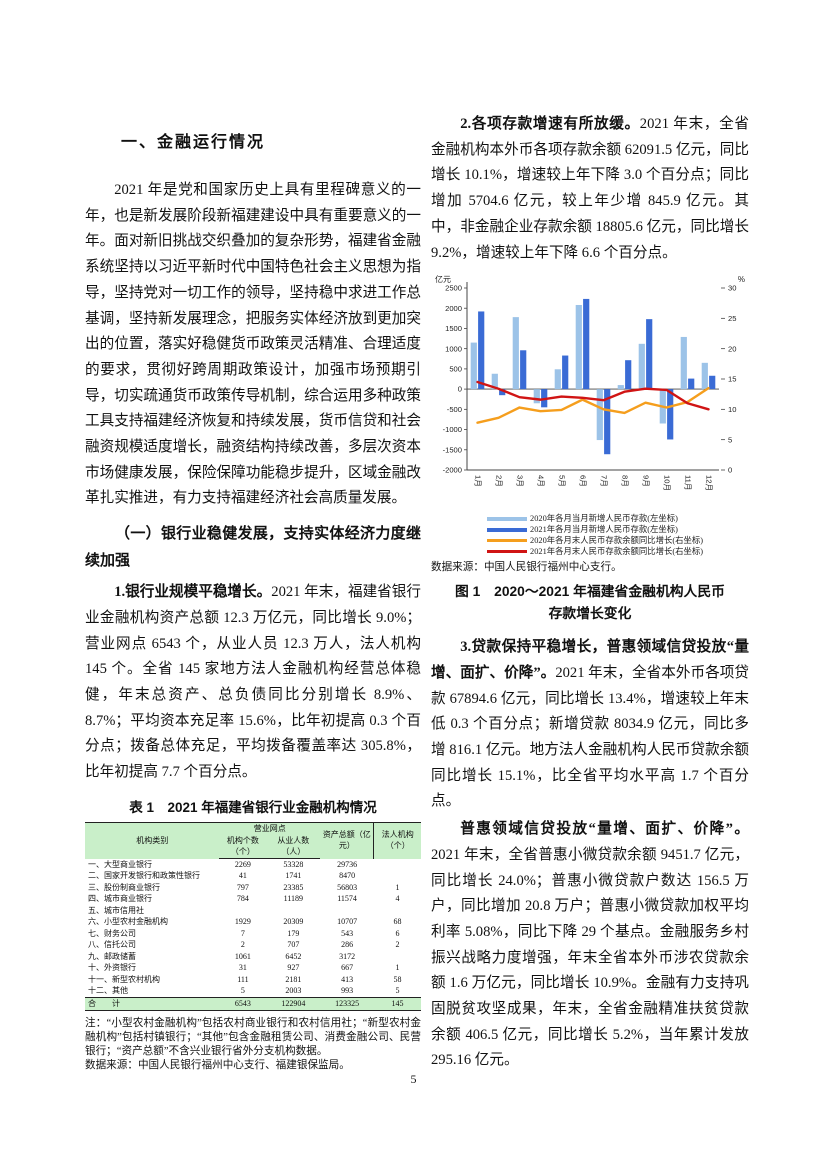  What do you see at coordinates (242, 899) in the screenshot?
I see `cell-value: 784` at bounding box center [242, 899].